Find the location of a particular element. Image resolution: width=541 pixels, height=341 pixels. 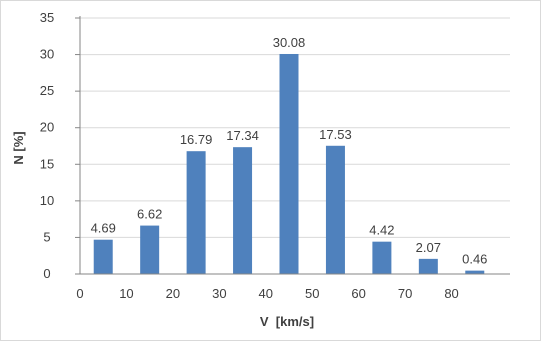

y-tick-label: 35 is located at coordinates (47, 17).